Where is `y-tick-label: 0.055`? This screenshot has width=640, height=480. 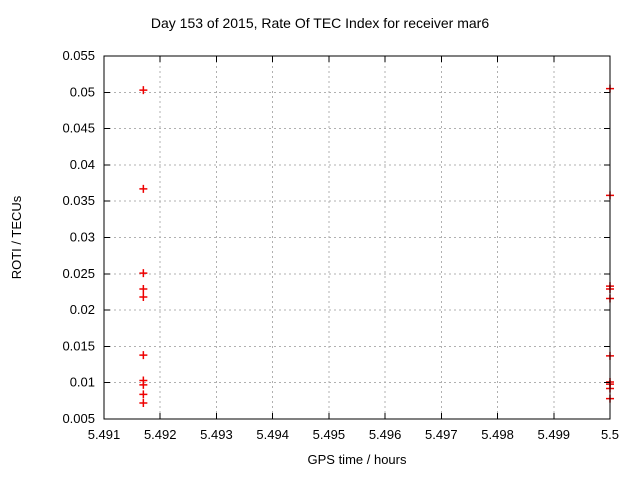
y-tick-label: 0.055 is located at coordinates (78, 55).